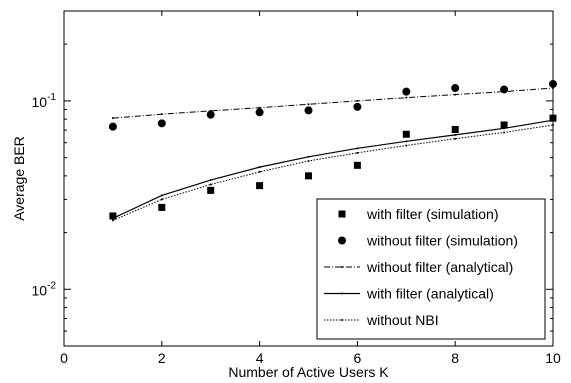  What do you see at coordinates (308, 372) in the screenshot?
I see `x-axis-label: Number of Active Users K` at bounding box center [308, 372].